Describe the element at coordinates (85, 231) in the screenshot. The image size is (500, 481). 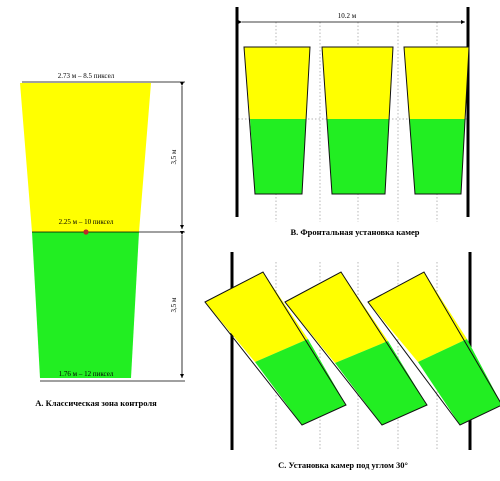
I see `center-point` at that location.